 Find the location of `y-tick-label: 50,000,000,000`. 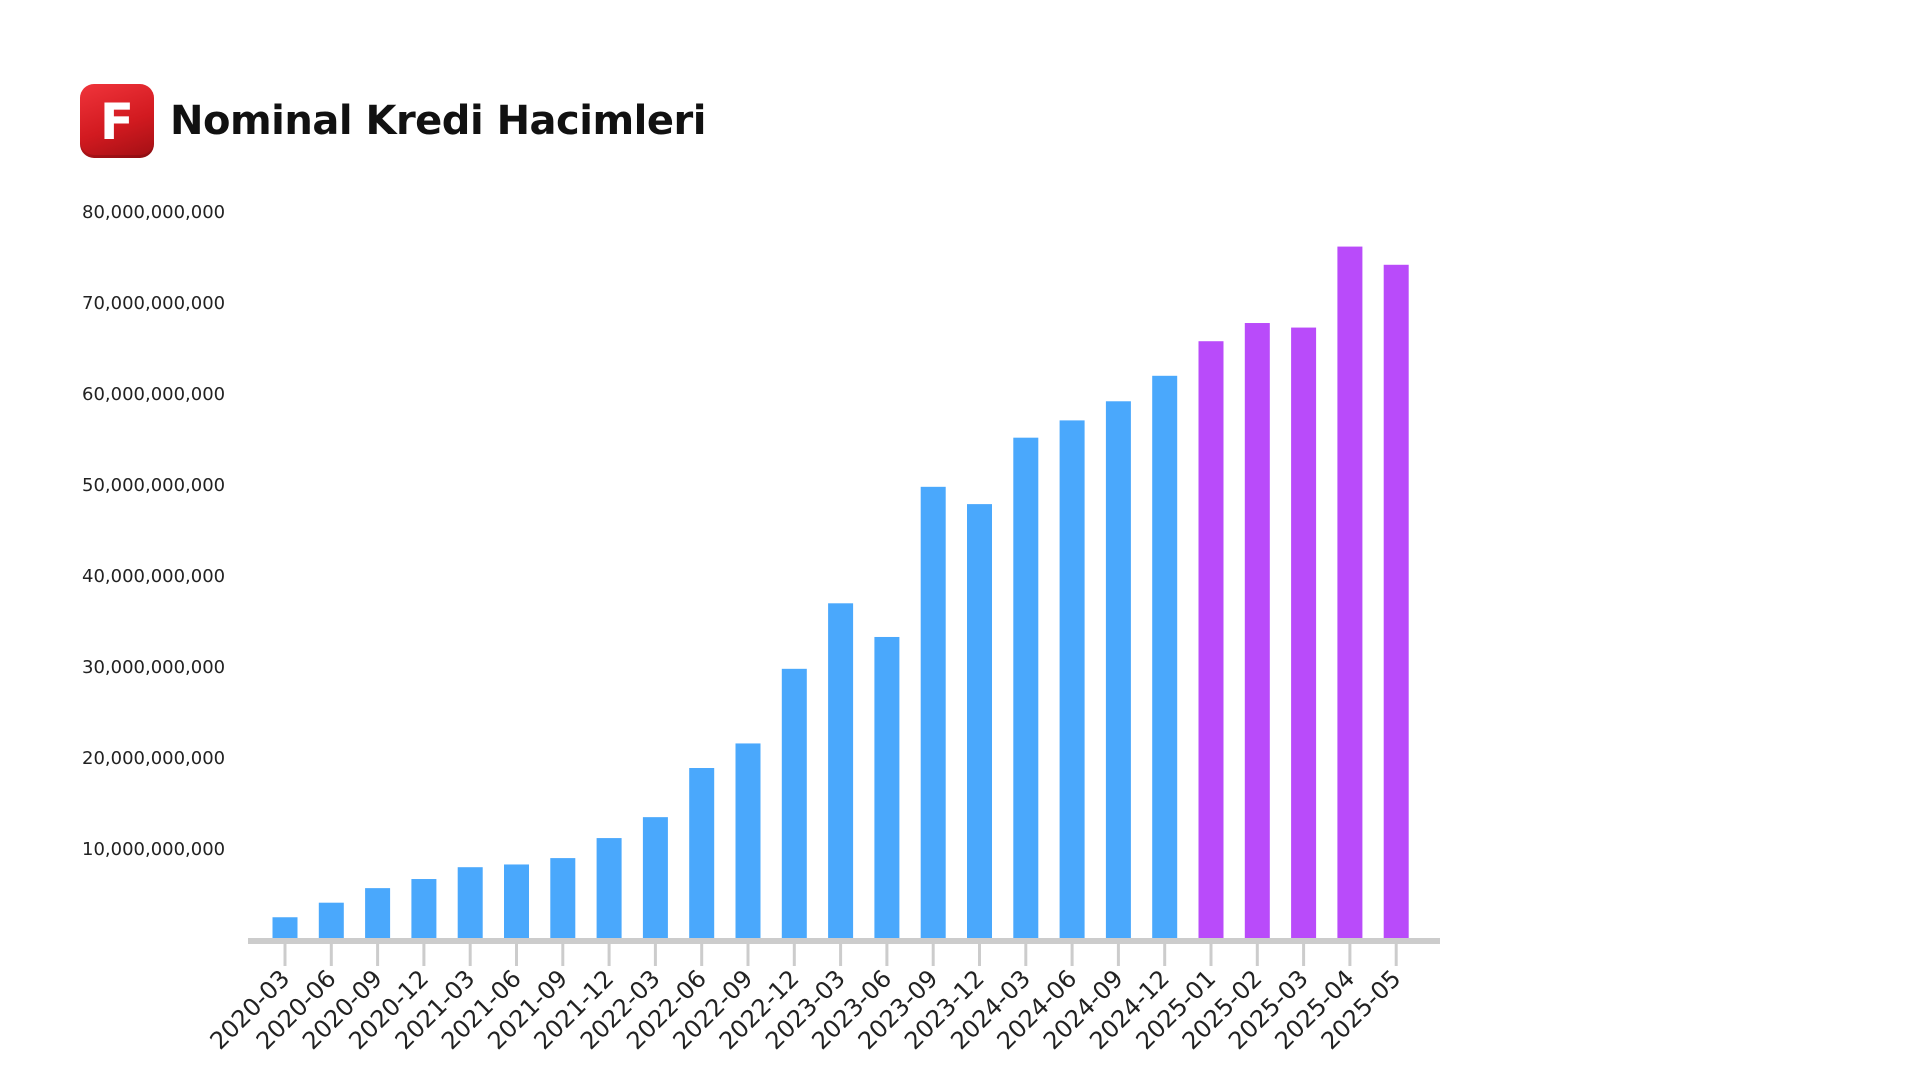

y-tick-label: 50,000,000,000 is located at coordinates (153, 485).